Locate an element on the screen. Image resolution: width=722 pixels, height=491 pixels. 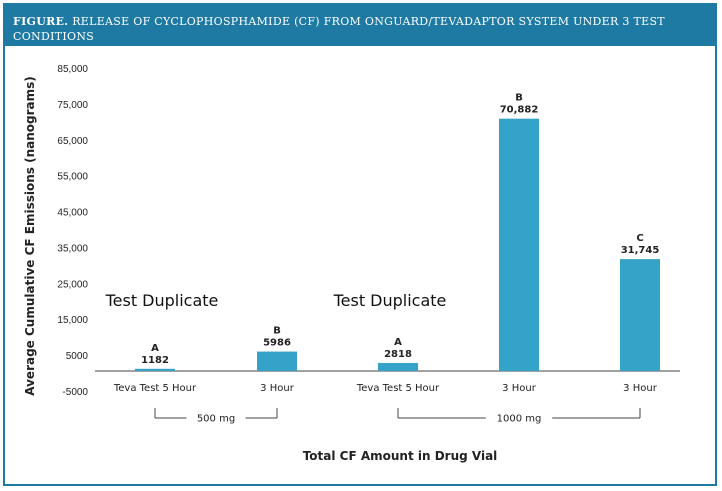
group-bracket: 500 mg is located at coordinates (216, 416).